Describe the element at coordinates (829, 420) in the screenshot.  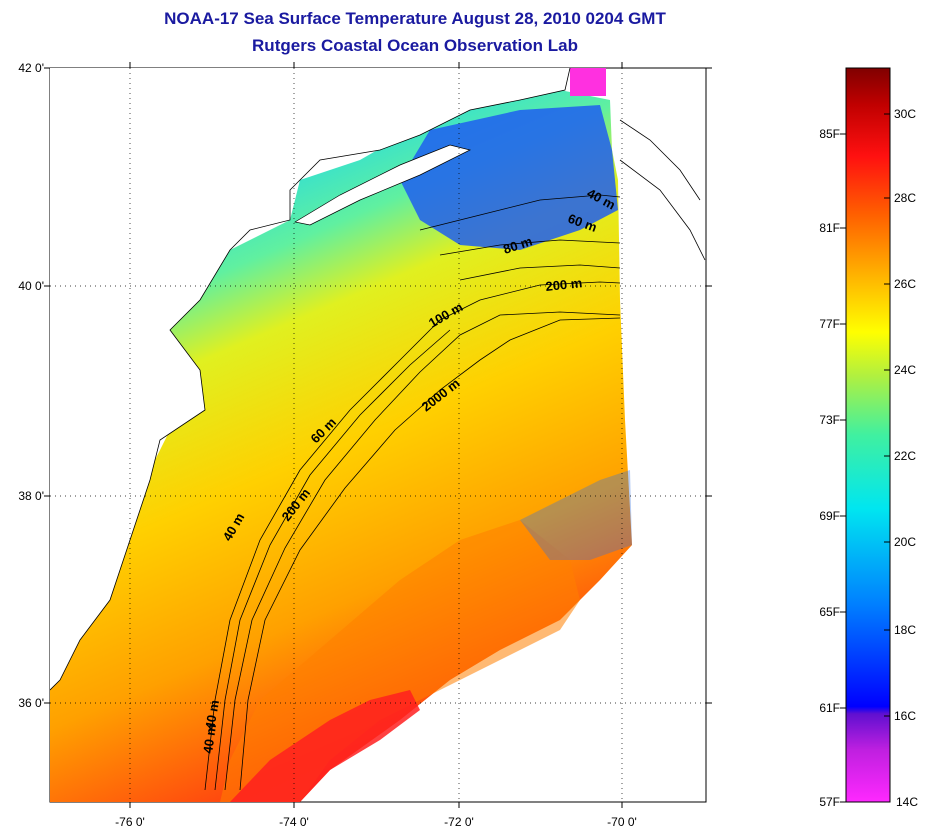
I see `fahrenheit-label: 73F` at that location.